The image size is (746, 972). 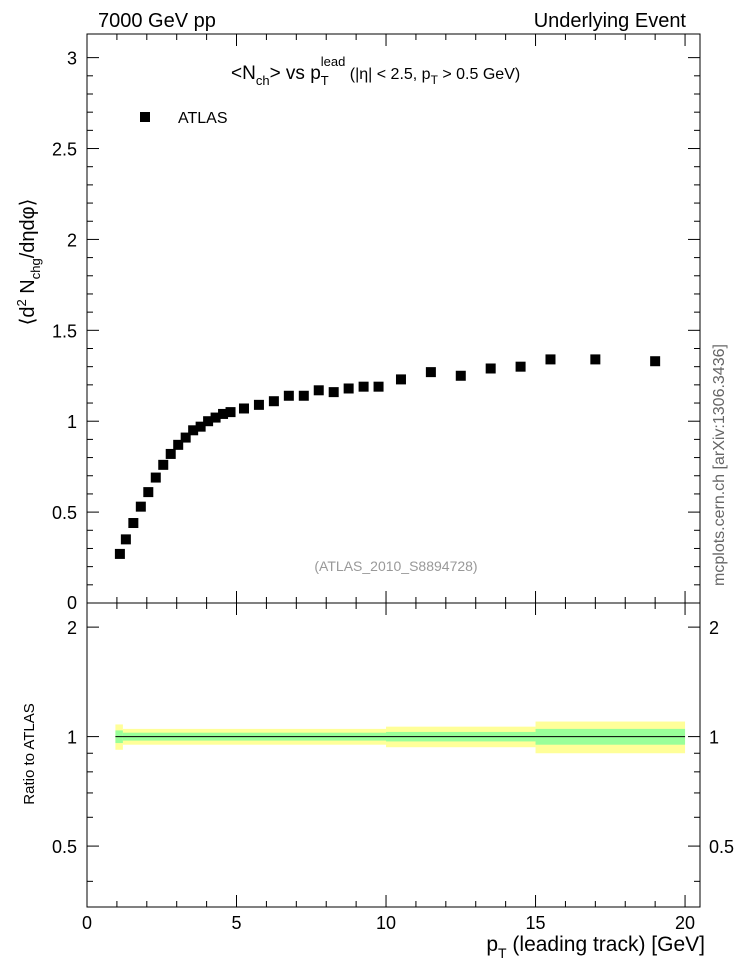 I want to click on header-left: 7000 GeV pp, so click(x=157, y=21).